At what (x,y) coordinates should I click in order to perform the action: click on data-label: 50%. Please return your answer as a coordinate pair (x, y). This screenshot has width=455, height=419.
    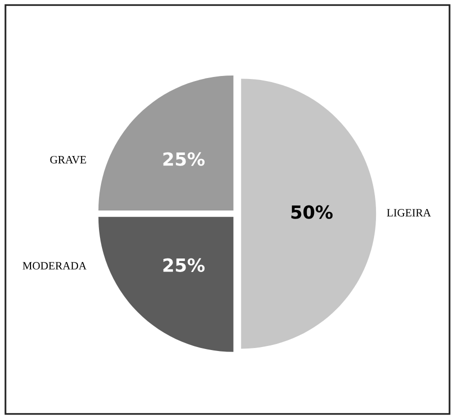
    Looking at the image, I should click on (312, 212).